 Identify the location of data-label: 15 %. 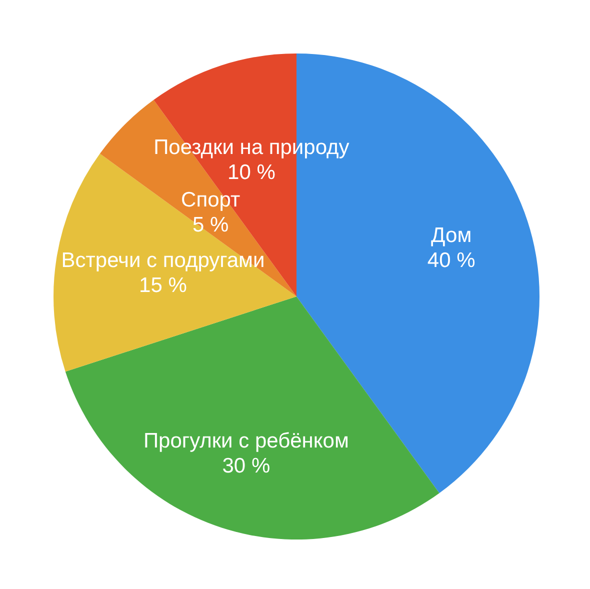
(163, 286).